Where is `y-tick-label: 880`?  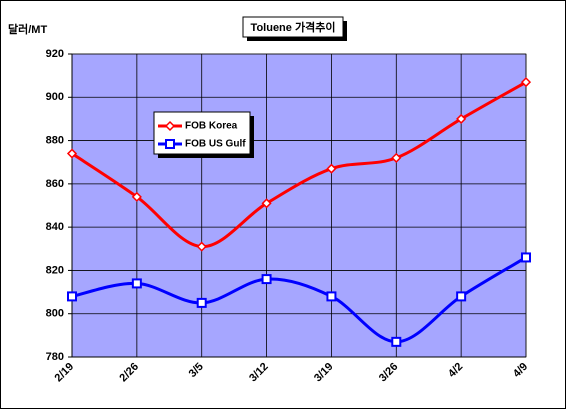
y-tick-label: 880 is located at coordinates (55, 140).